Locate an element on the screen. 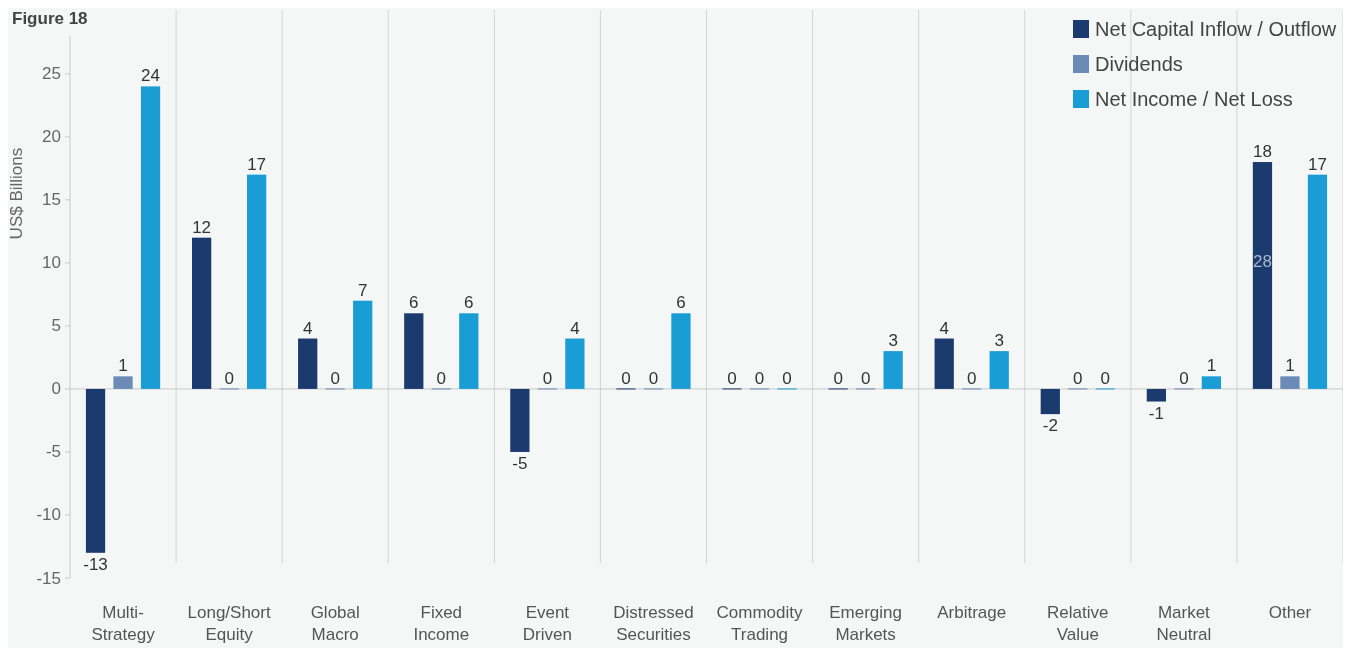 Image resolution: width=1351 pixels, height=654 pixels. y-tick-label: 20 is located at coordinates (51, 137).